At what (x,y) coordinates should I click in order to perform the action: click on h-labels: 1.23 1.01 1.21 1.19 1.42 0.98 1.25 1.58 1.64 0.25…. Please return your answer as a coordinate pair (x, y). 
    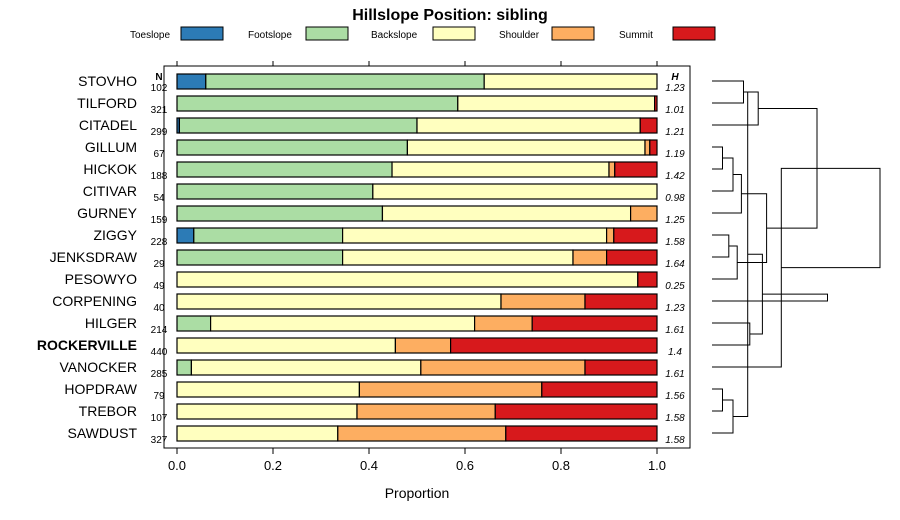
    Looking at the image, I should click on (675, 264).